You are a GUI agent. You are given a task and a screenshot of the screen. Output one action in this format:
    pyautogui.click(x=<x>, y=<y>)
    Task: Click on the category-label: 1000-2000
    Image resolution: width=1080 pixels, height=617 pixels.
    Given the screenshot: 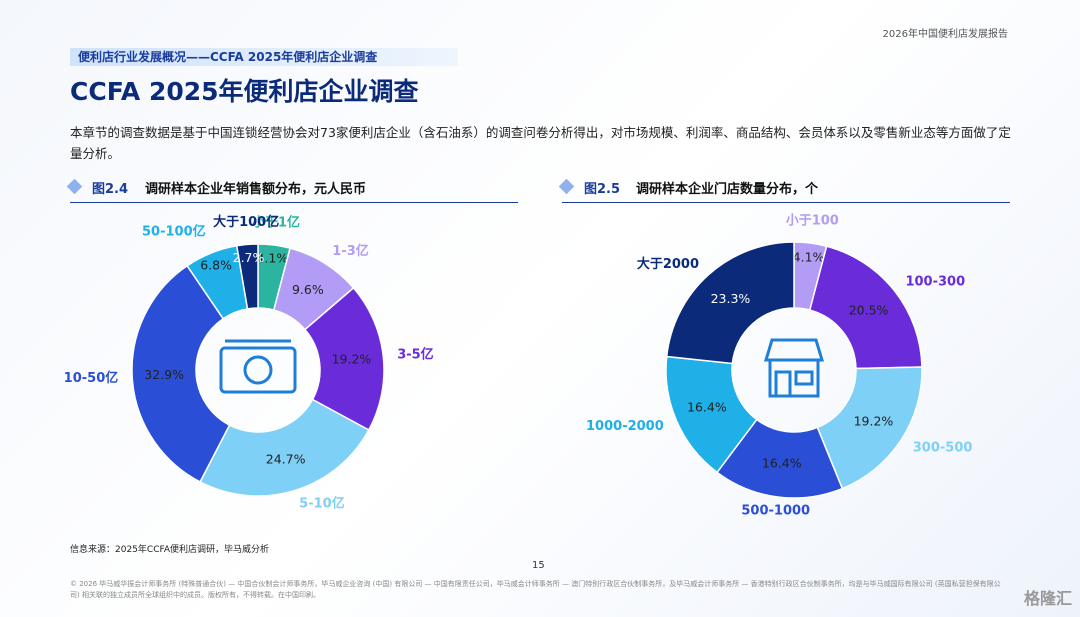 What is the action you would take?
    pyautogui.click(x=625, y=426)
    